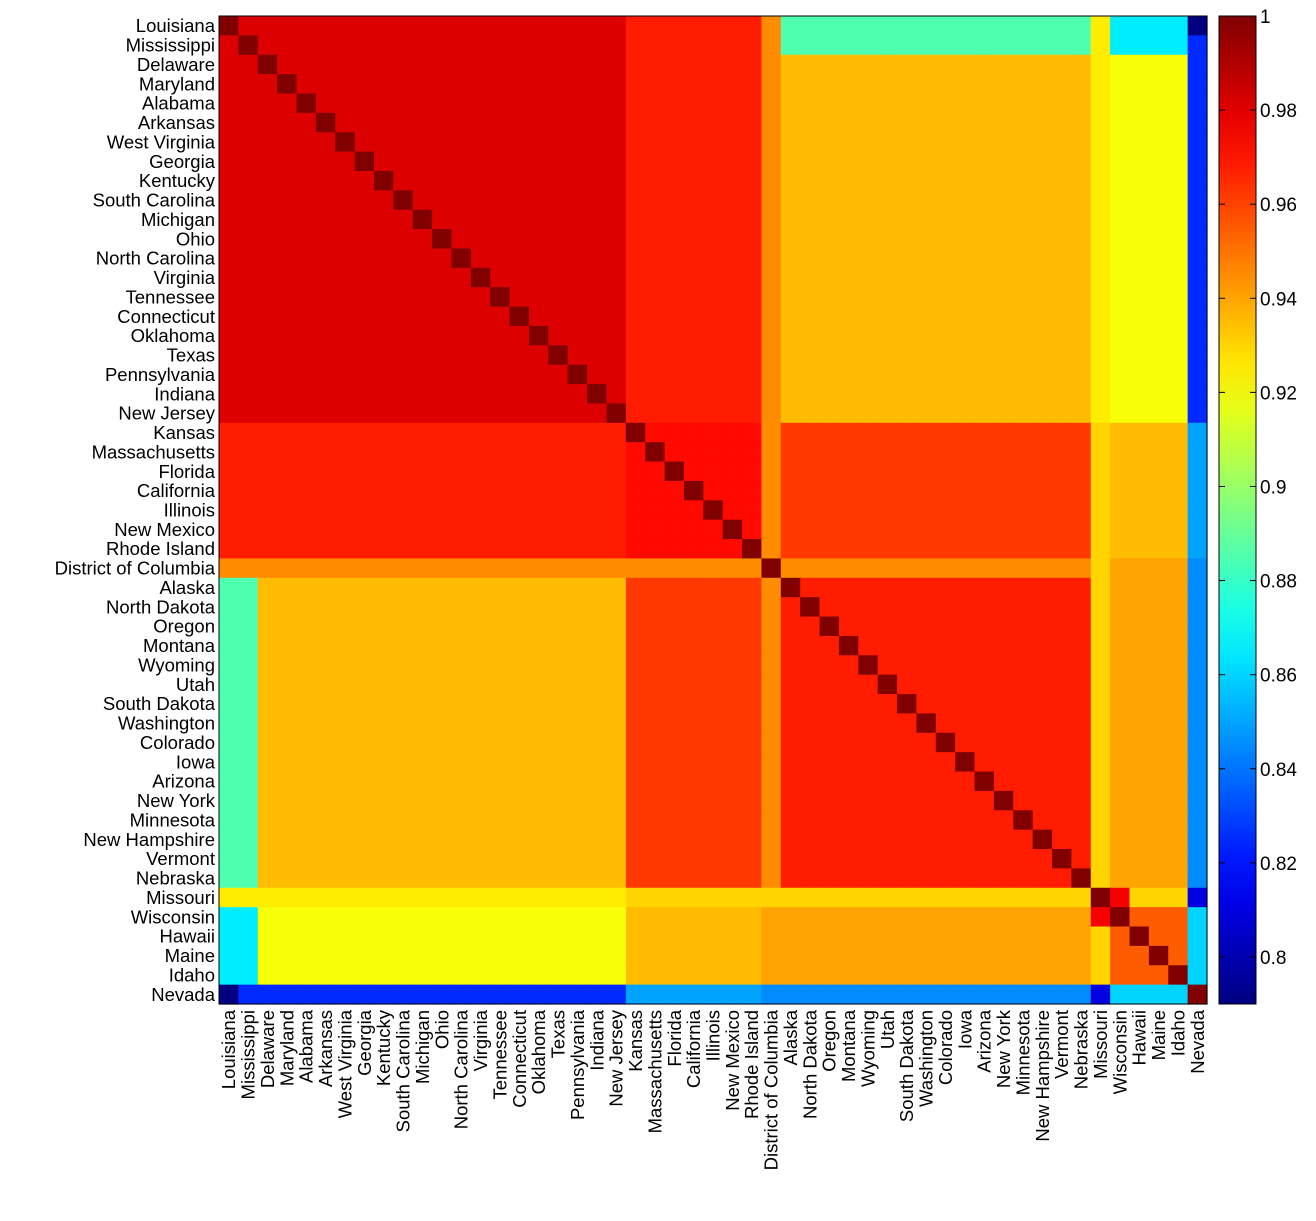 This screenshot has height=1221, width=1316. What do you see at coordinates (176, 664) in the screenshot?
I see `y-tick-label: Wyoming` at bounding box center [176, 664].